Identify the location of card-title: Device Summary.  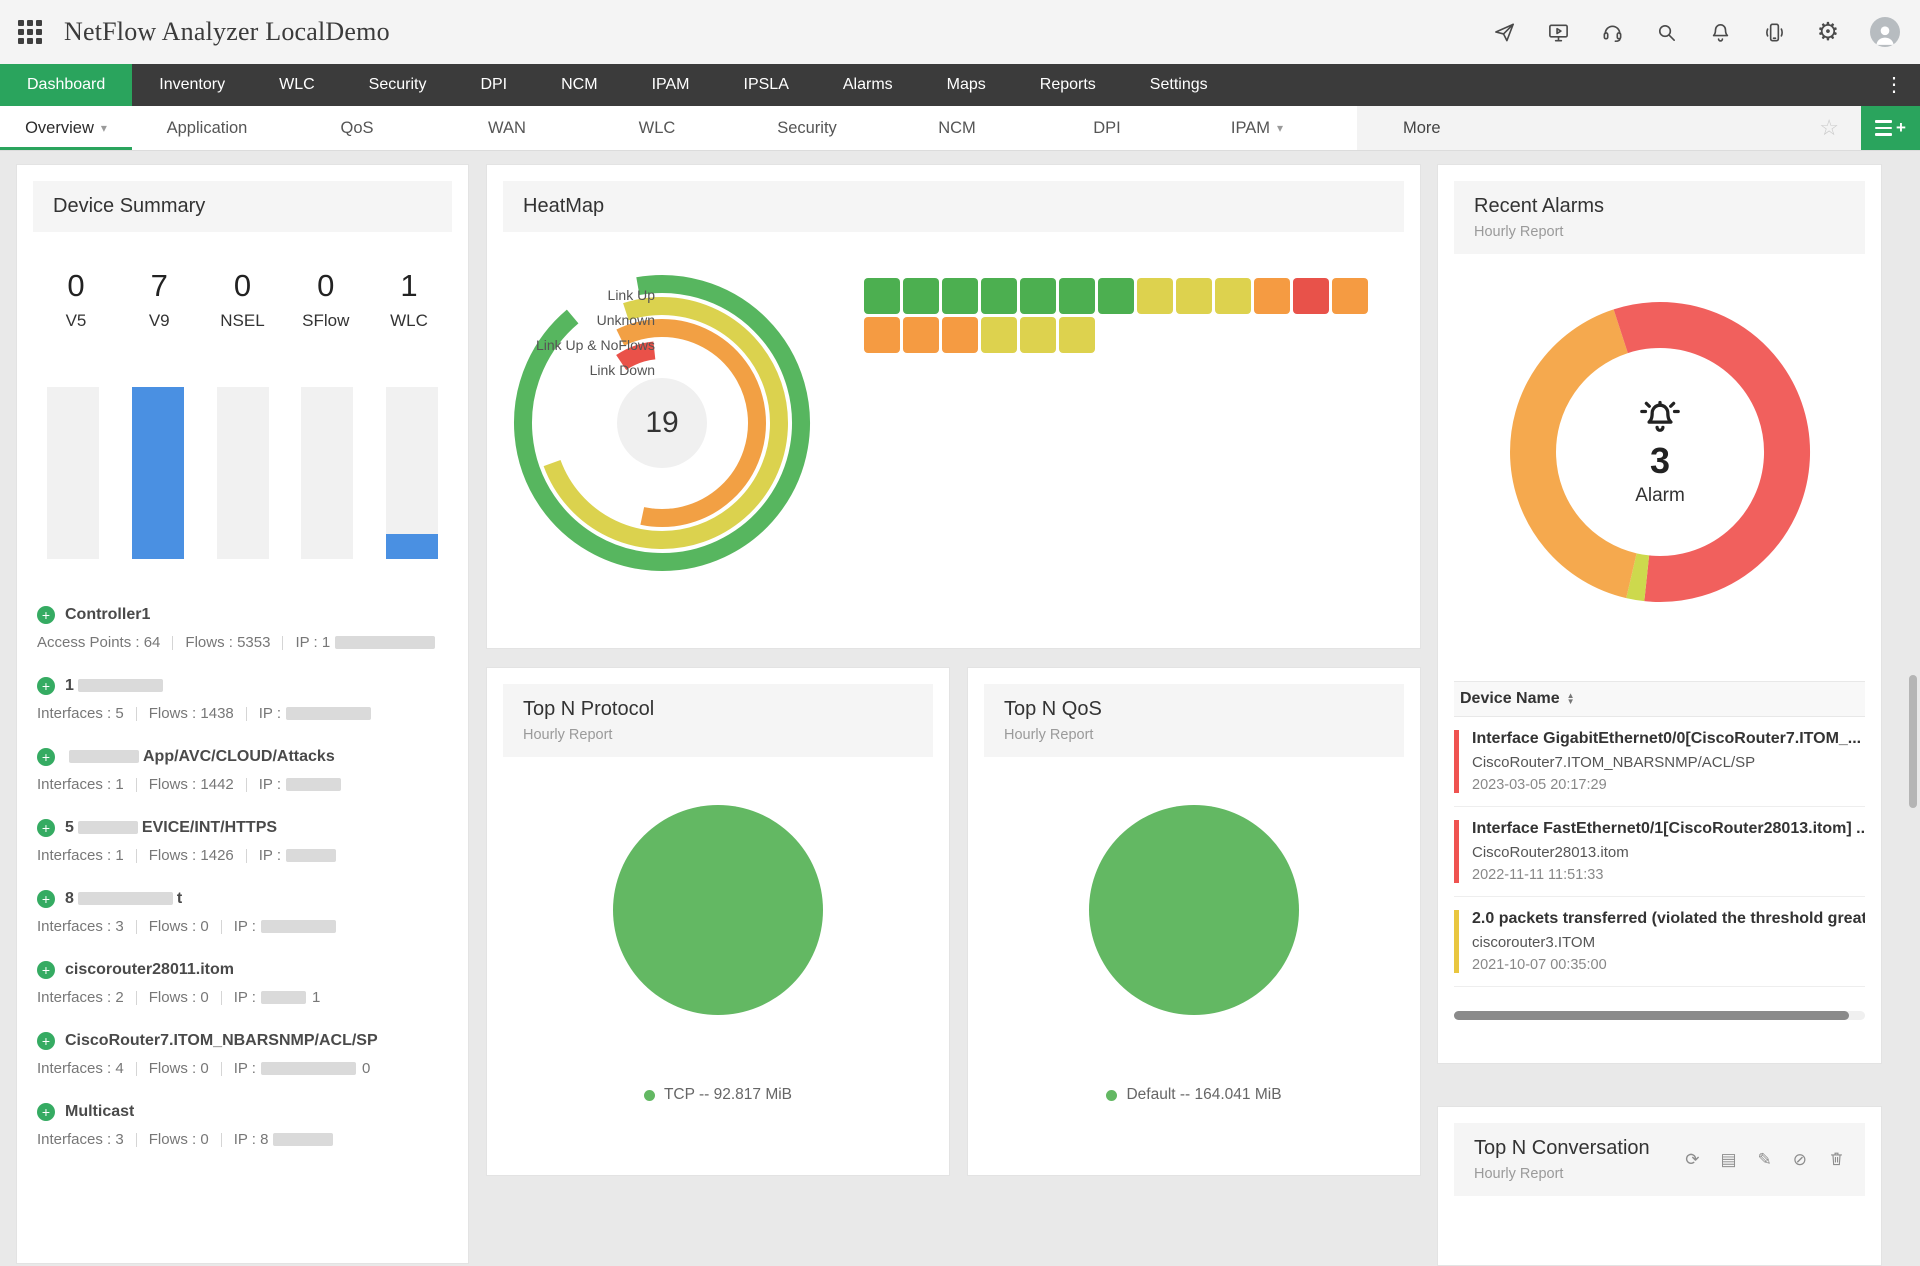
(129, 206).